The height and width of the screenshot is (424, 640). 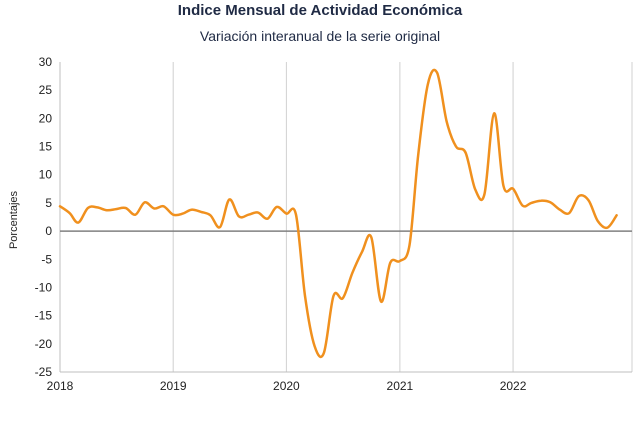 What do you see at coordinates (14, 219) in the screenshot?
I see `y-axis-title: Porcentajes` at bounding box center [14, 219].